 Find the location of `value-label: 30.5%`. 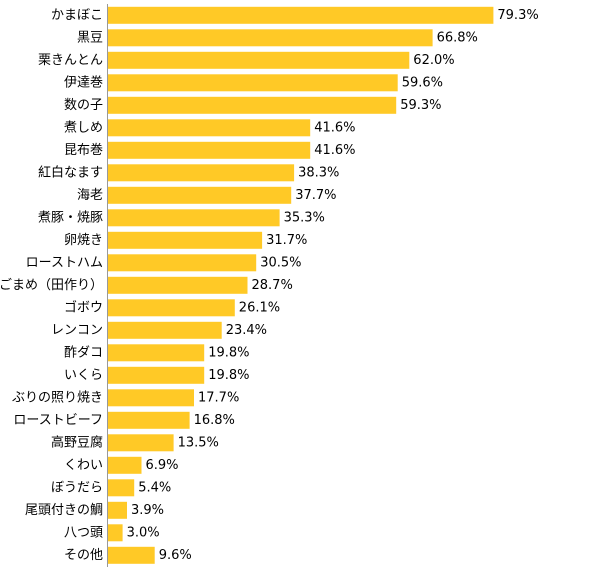

value-label: 30.5% is located at coordinates (280, 262).